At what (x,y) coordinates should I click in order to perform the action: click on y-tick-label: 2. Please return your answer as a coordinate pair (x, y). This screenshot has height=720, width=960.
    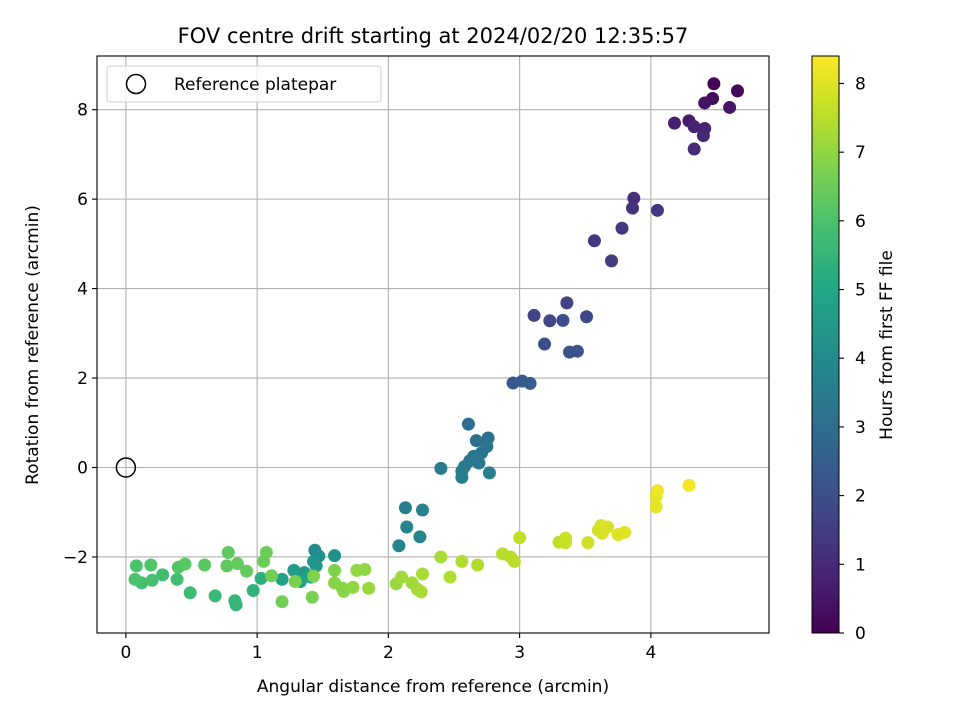
    Looking at the image, I should click on (82, 379).